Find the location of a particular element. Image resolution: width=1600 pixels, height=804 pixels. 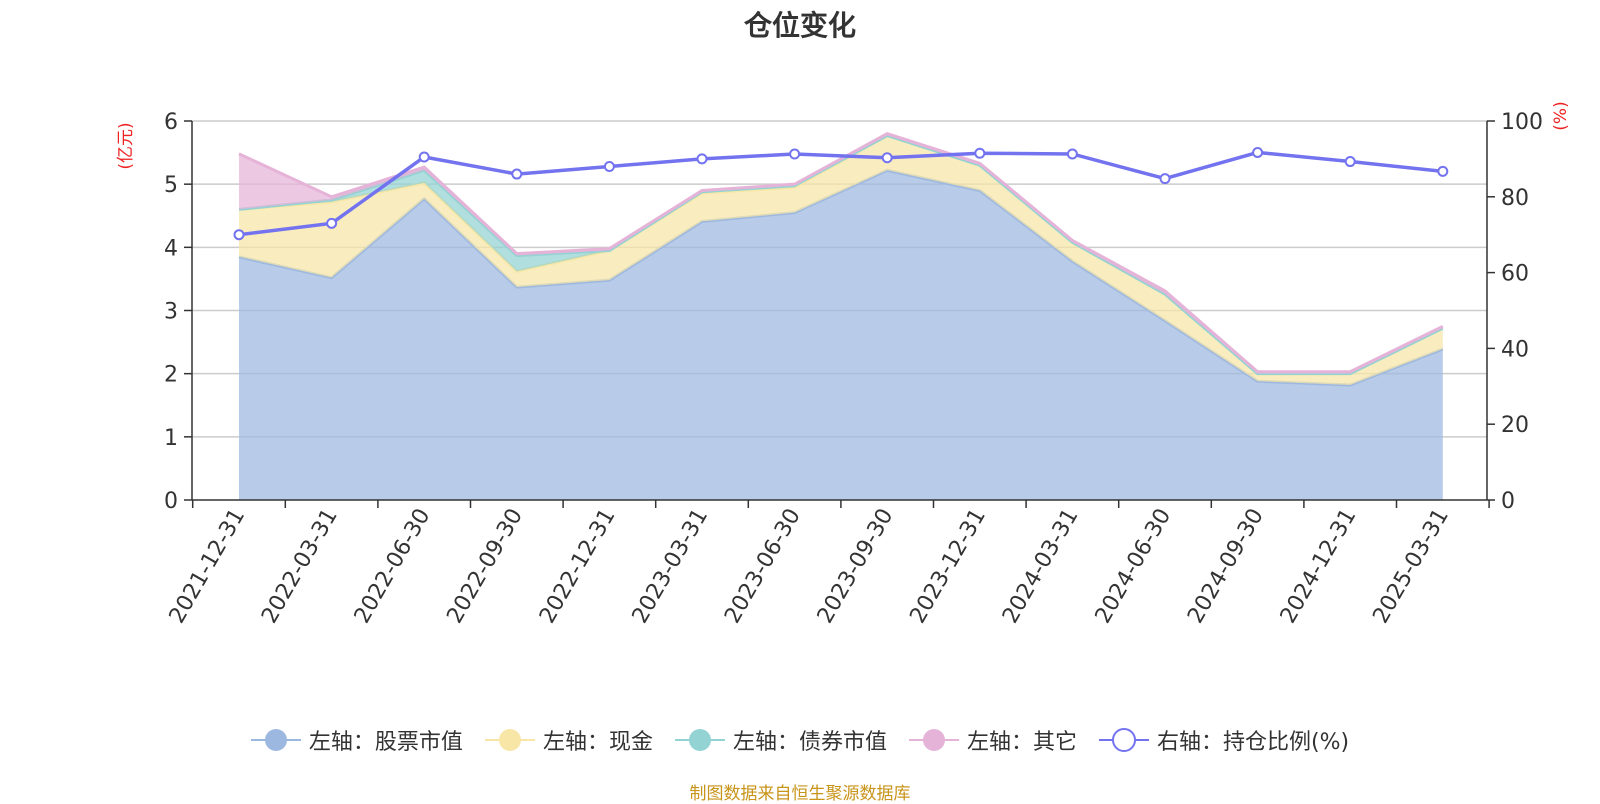

legend-item: 右轴：持仓比例(%) is located at coordinates (1224, 740).